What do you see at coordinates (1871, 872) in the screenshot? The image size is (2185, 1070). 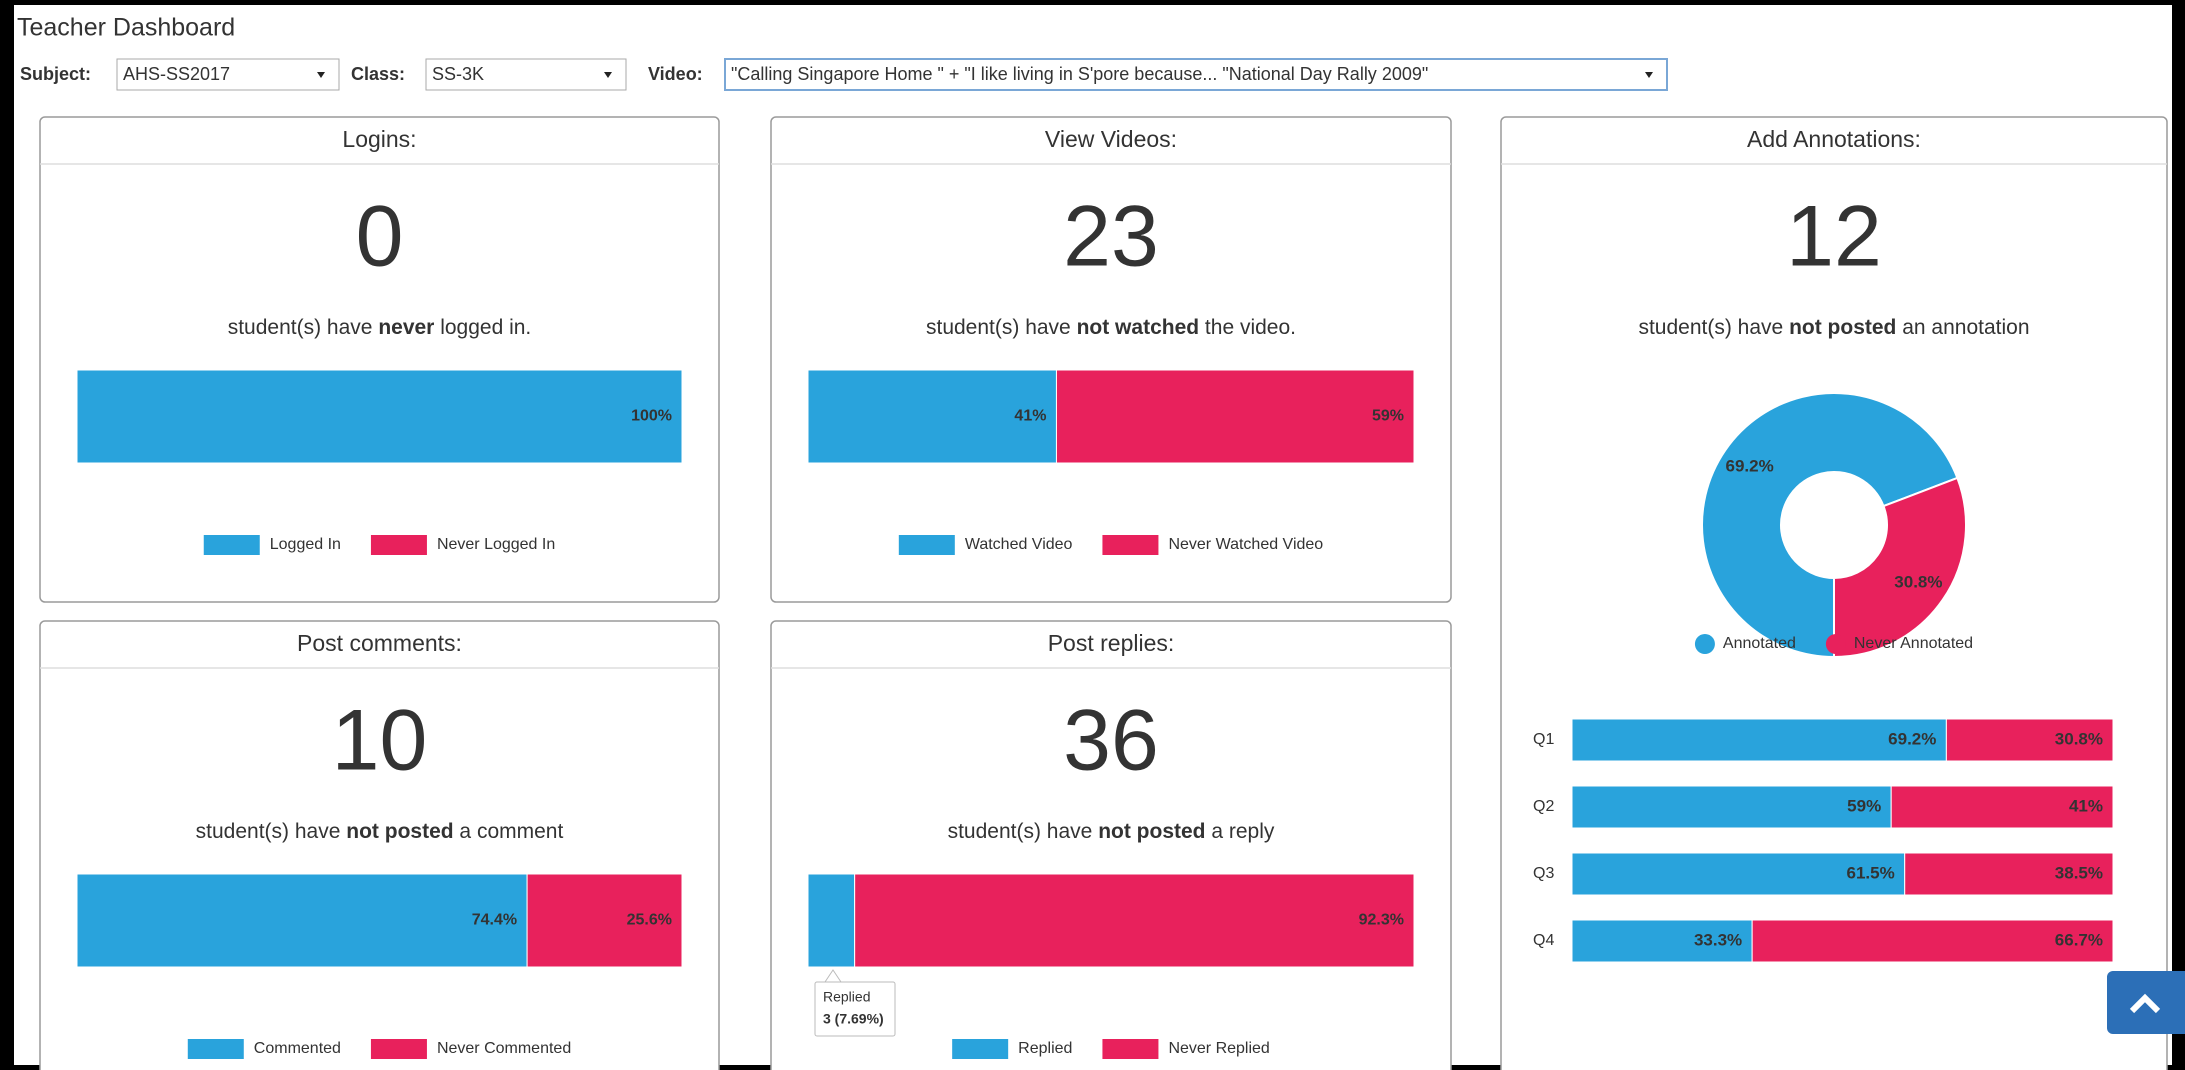 I see `bar-label: 61.5%` at bounding box center [1871, 872].